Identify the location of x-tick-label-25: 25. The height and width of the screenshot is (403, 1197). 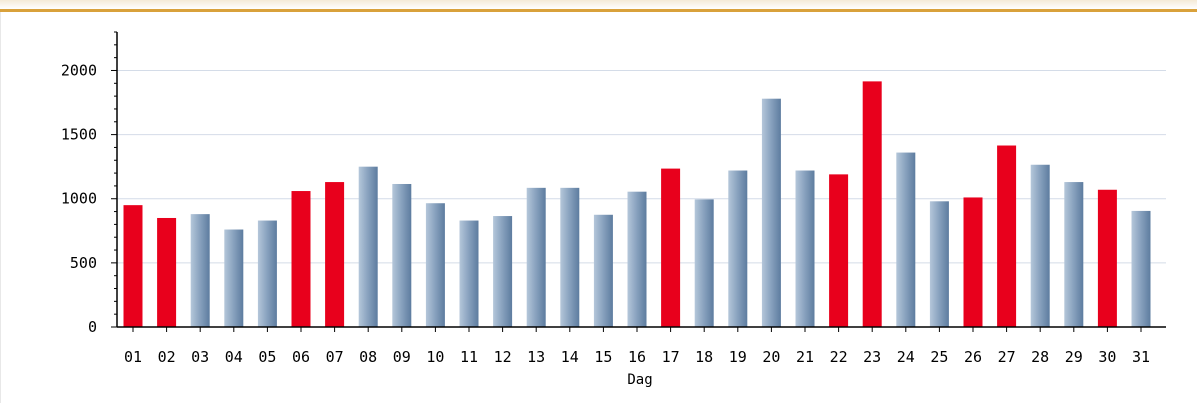
(939, 357).